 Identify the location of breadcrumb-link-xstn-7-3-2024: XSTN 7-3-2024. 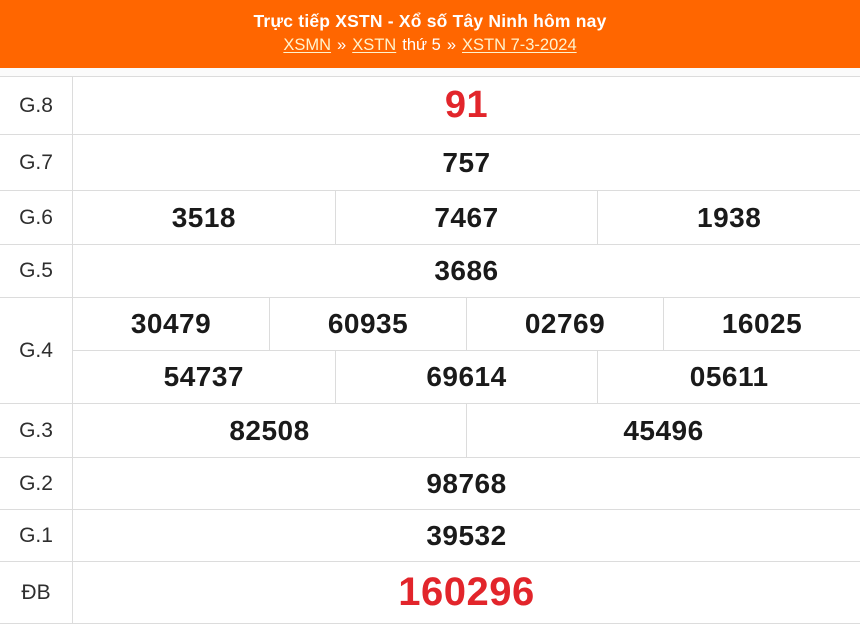
(519, 45).